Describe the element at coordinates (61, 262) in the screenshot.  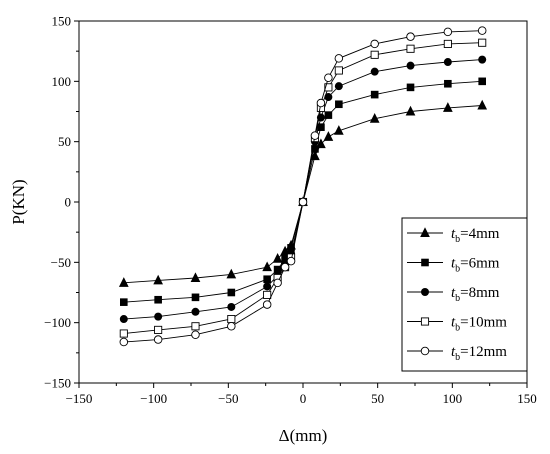
I see `y-tick-label: −50` at that location.